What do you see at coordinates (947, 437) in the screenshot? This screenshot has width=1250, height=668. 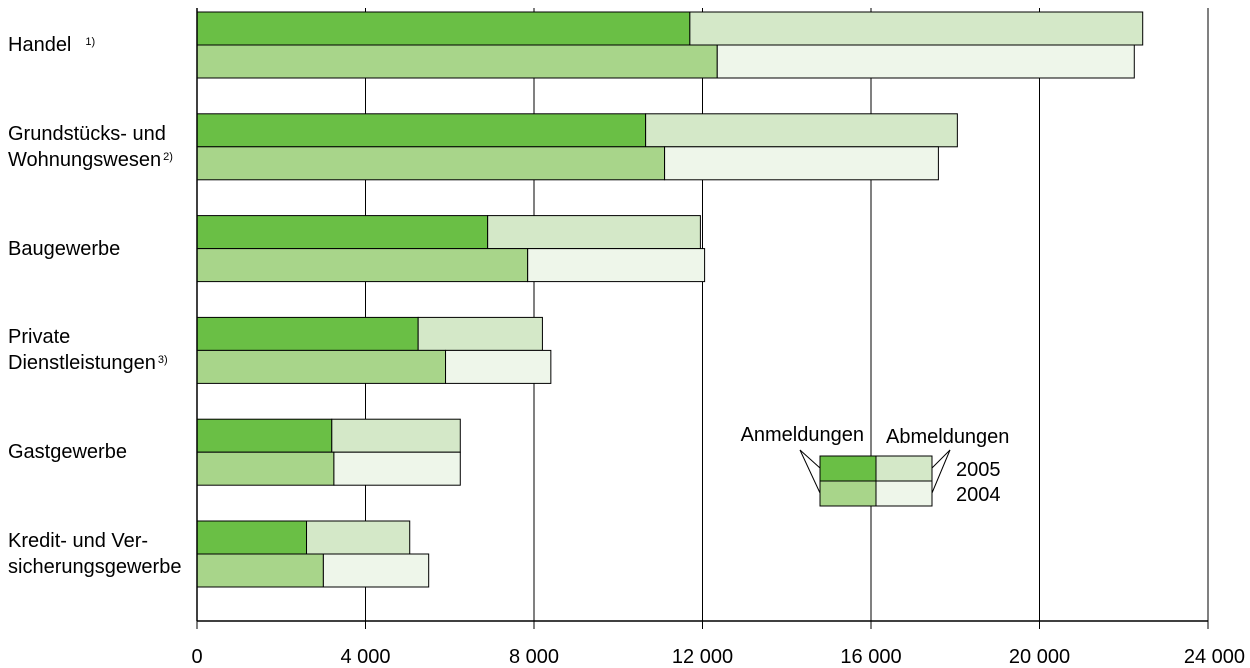 I see `legend-label: Abmeldungen` at bounding box center [947, 437].